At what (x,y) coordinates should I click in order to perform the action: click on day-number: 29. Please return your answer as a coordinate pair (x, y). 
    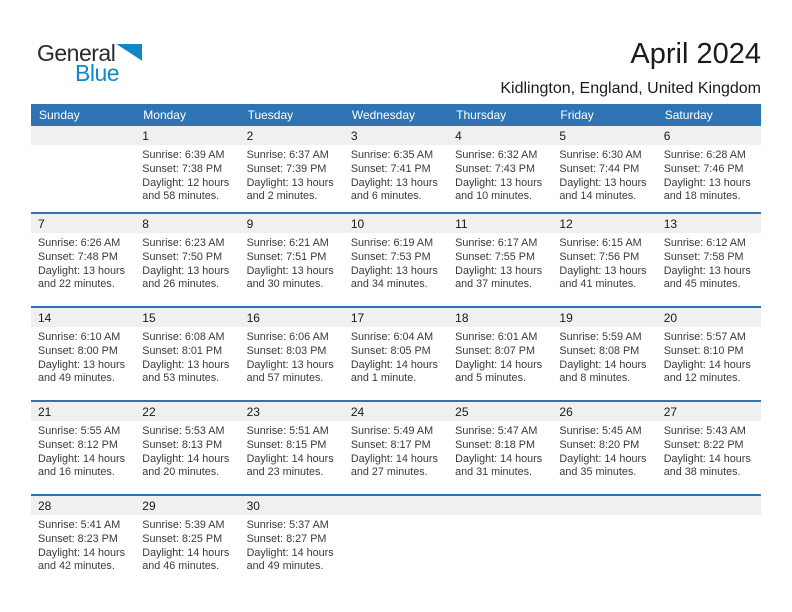
    Looking at the image, I should click on (149, 505).